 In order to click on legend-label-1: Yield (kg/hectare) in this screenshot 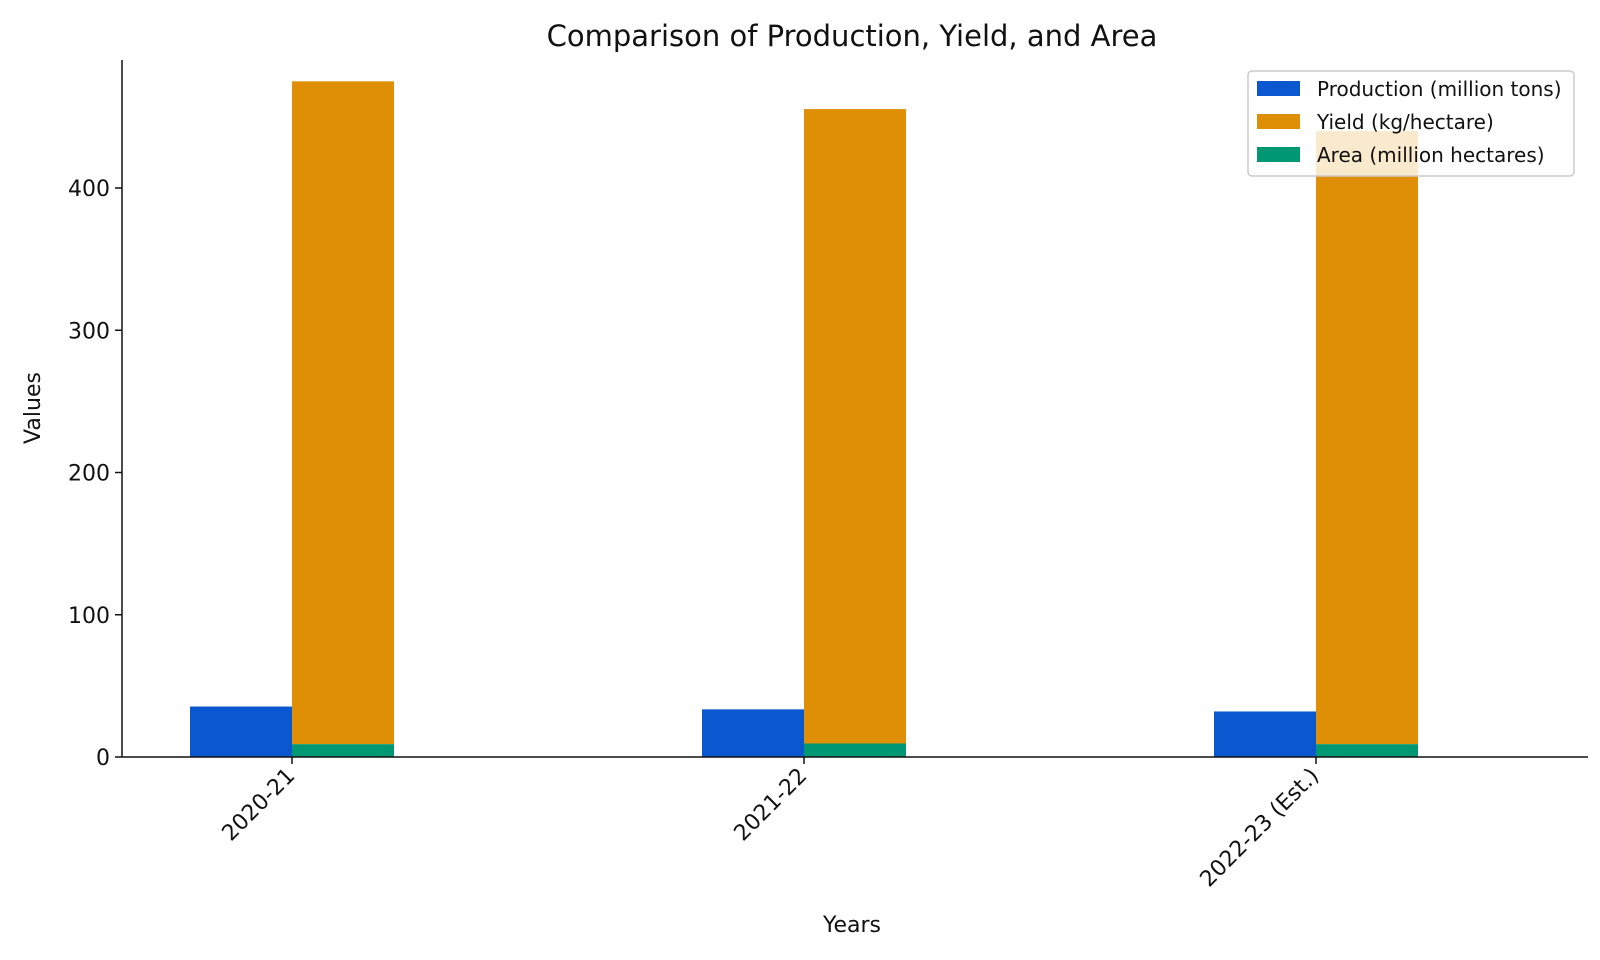, I will do `click(1405, 122)`.